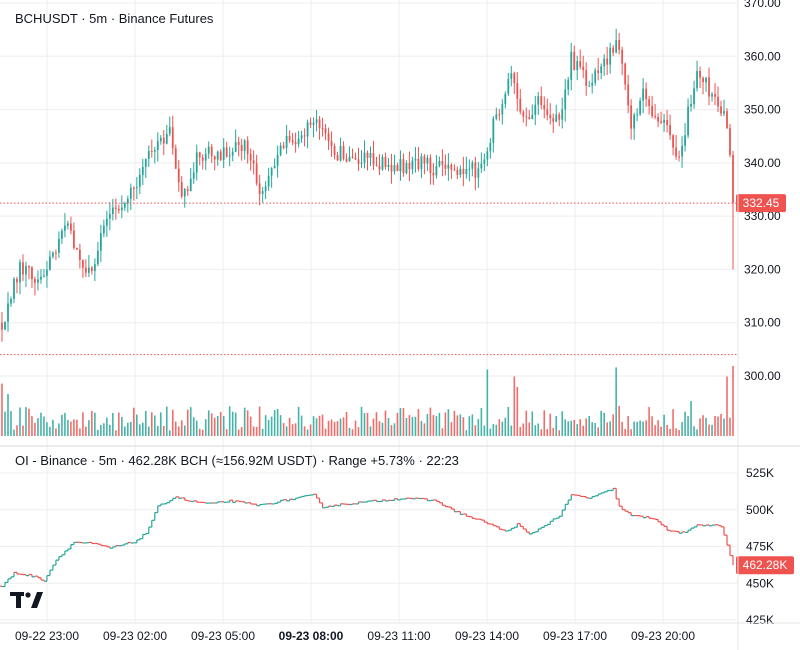  I want to click on oi-last-tag-label: 462.28K, so click(765, 565).